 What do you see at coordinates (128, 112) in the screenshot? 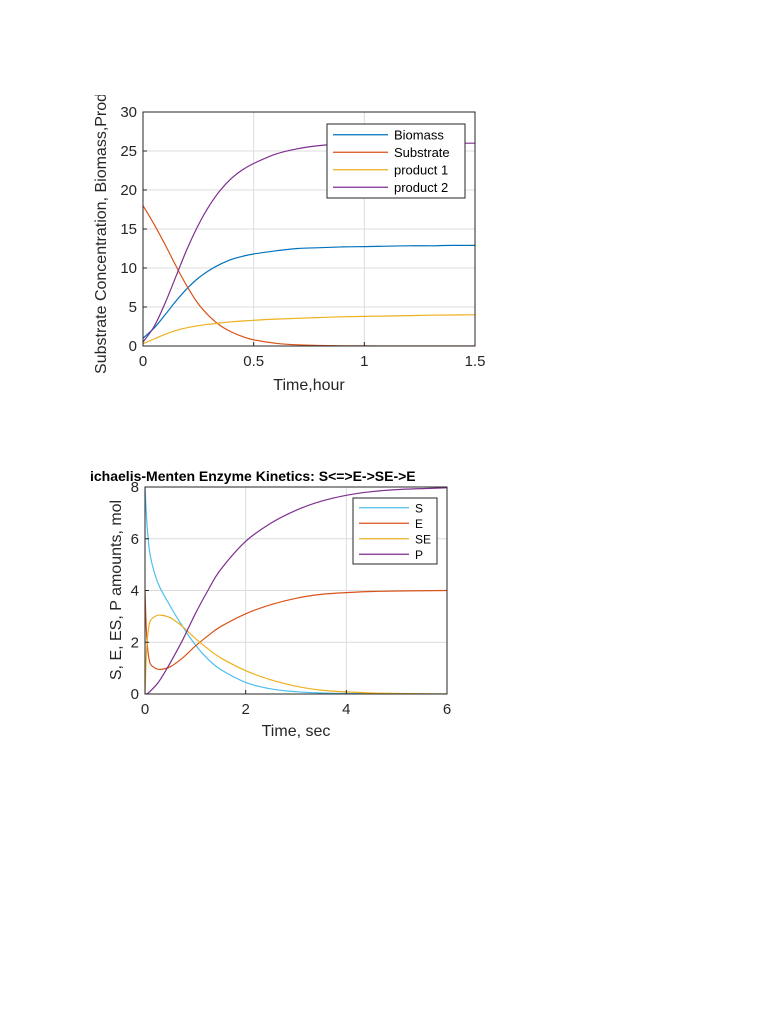
I see `y-tick-label: 30` at bounding box center [128, 112].